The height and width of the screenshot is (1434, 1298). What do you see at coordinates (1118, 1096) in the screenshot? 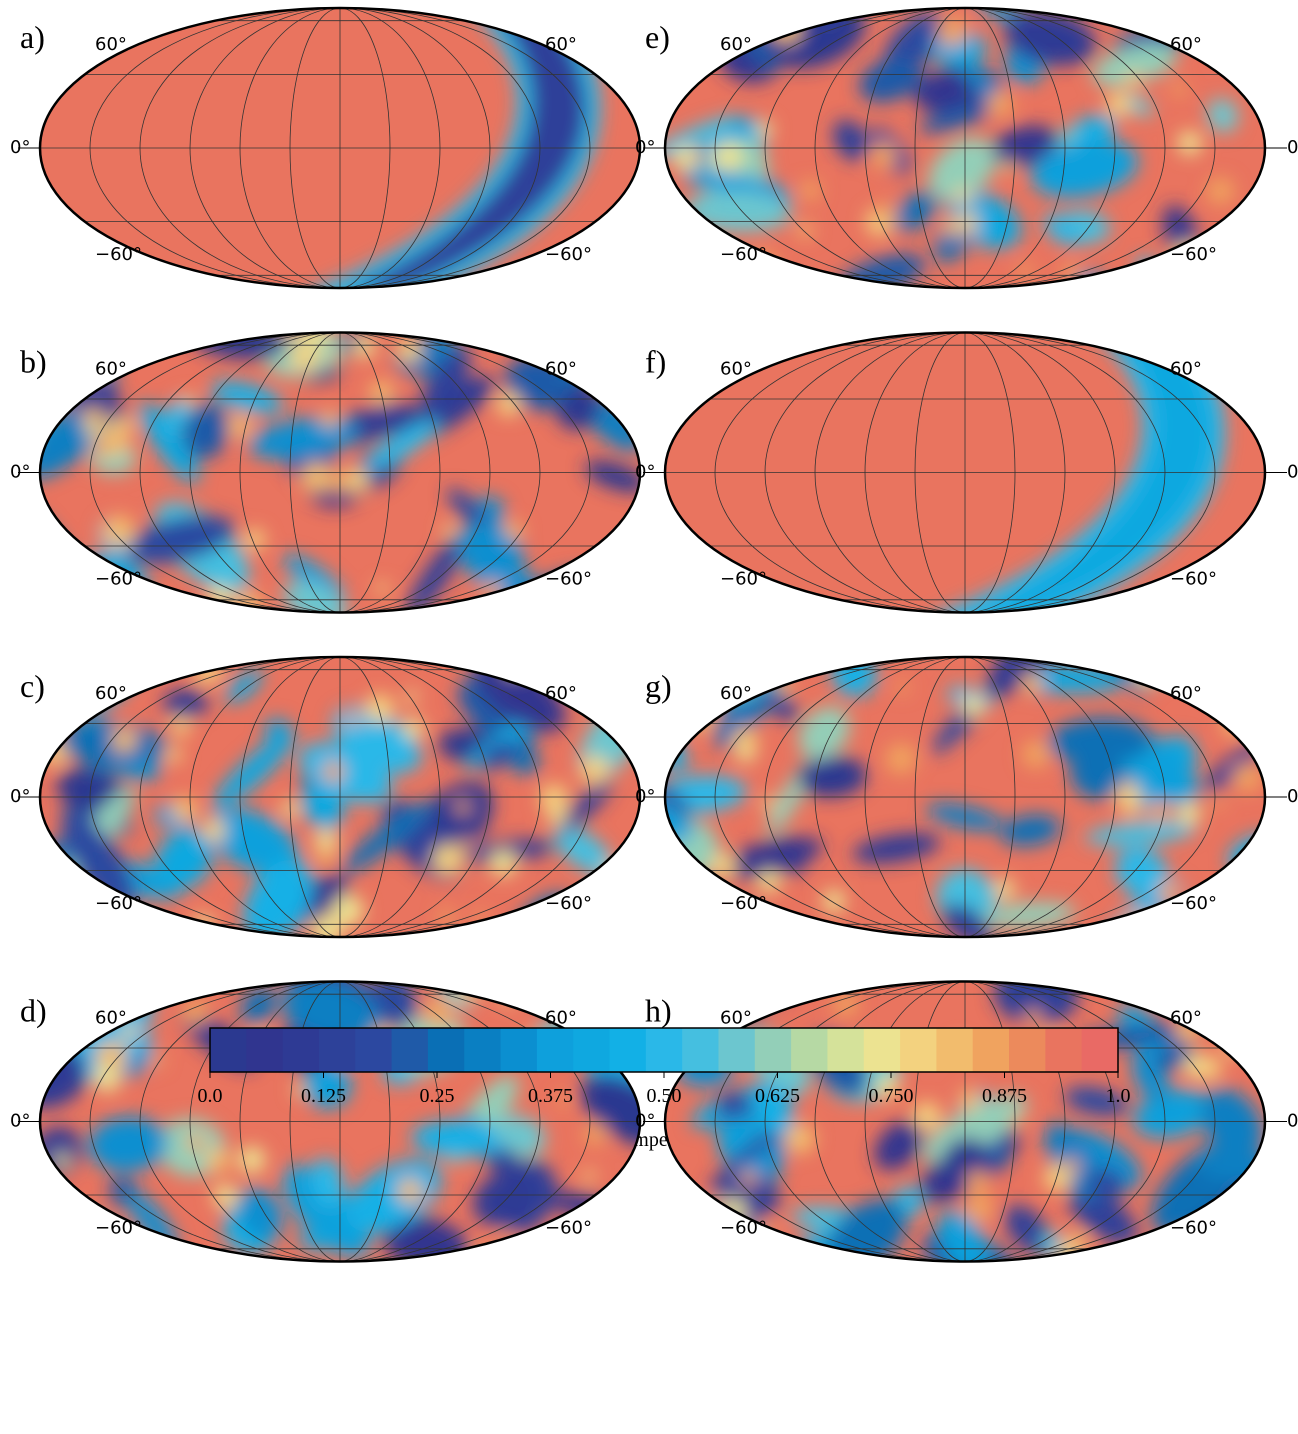
I see `colorbar-tick-label: 1.0` at bounding box center [1118, 1096].